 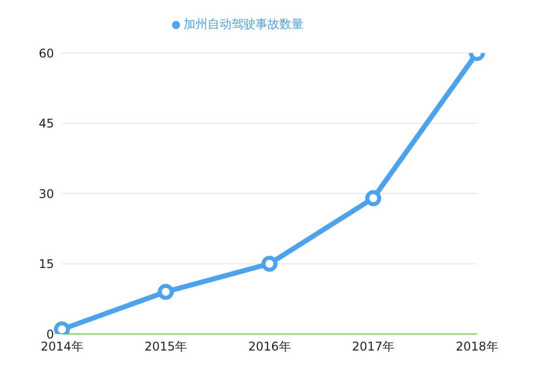 What do you see at coordinates (46, 53) in the screenshot?
I see `y-tick-label: 60` at bounding box center [46, 53].